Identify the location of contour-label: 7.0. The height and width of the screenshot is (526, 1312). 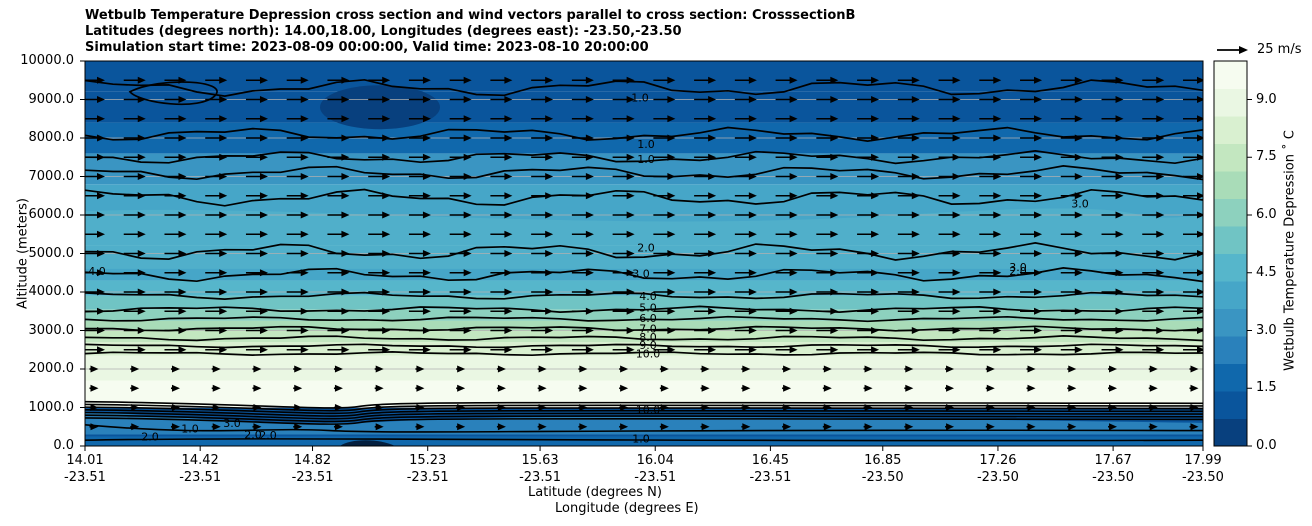
(648, 329).